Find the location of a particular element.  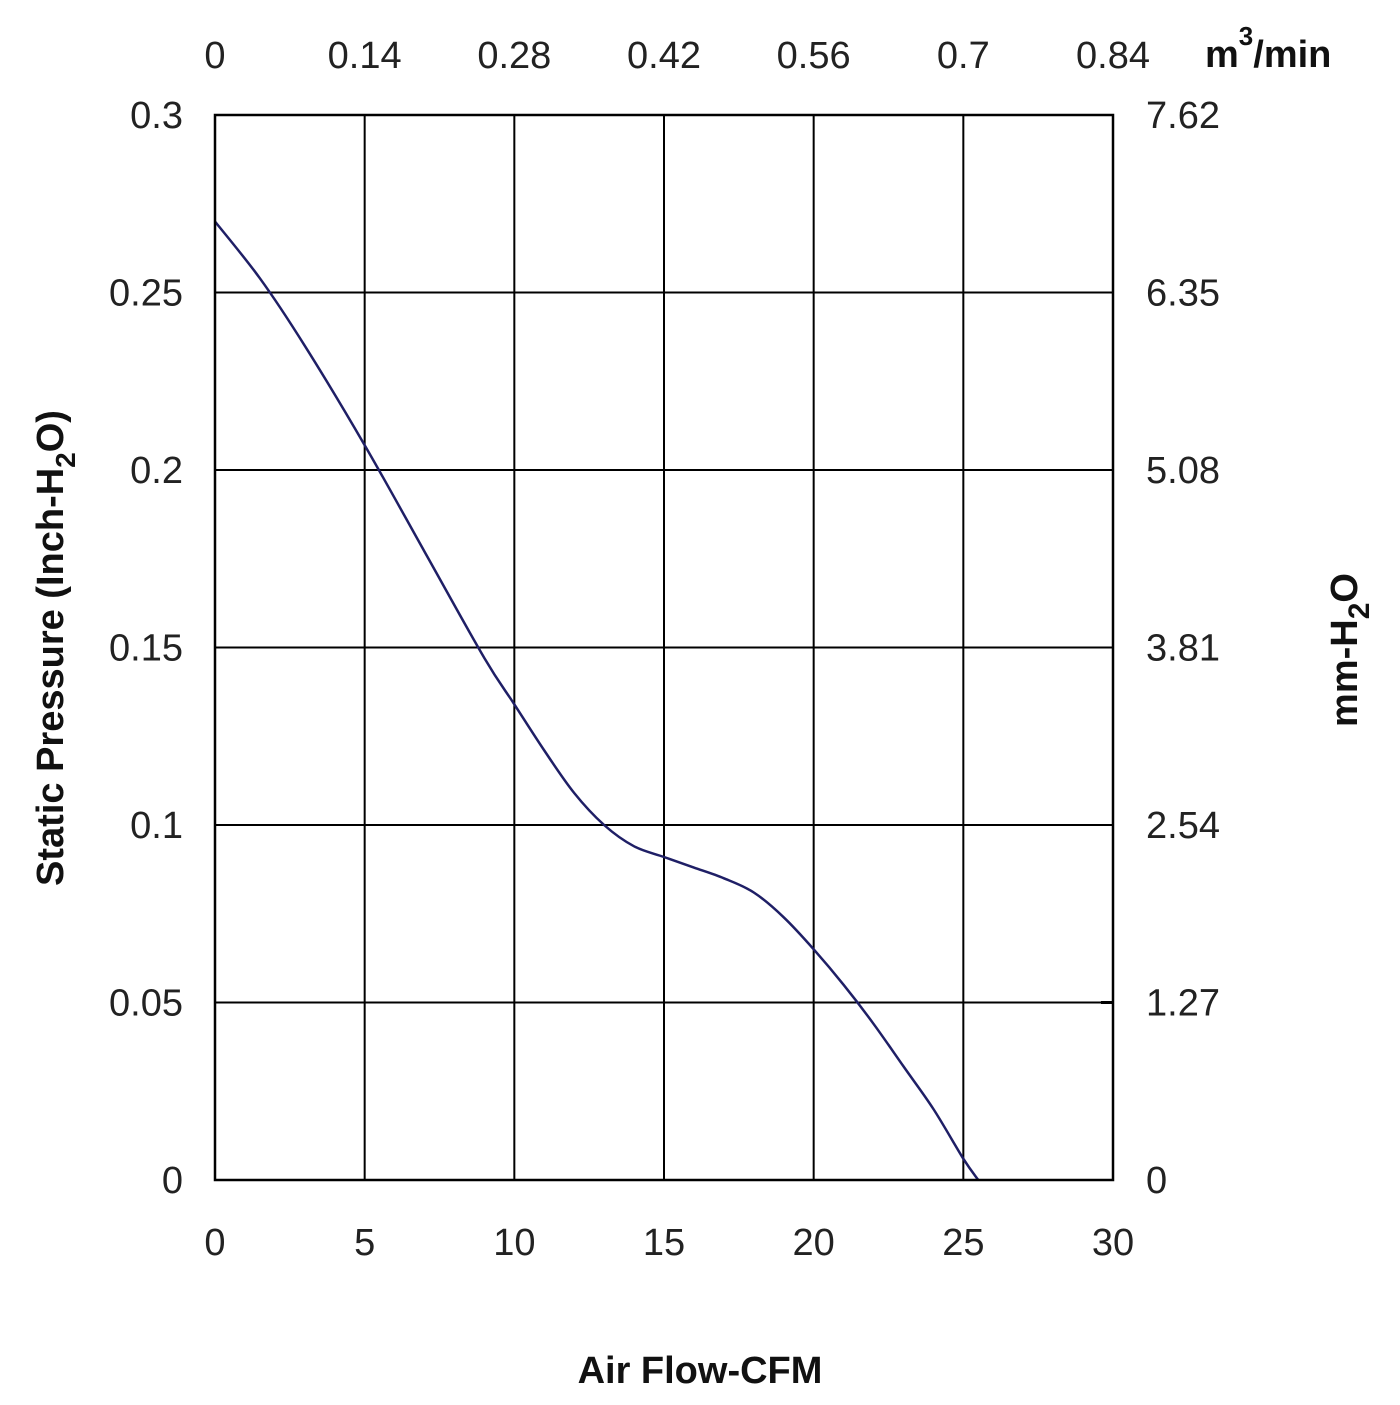

y-tick-label: 0.1 is located at coordinates (156, 826).